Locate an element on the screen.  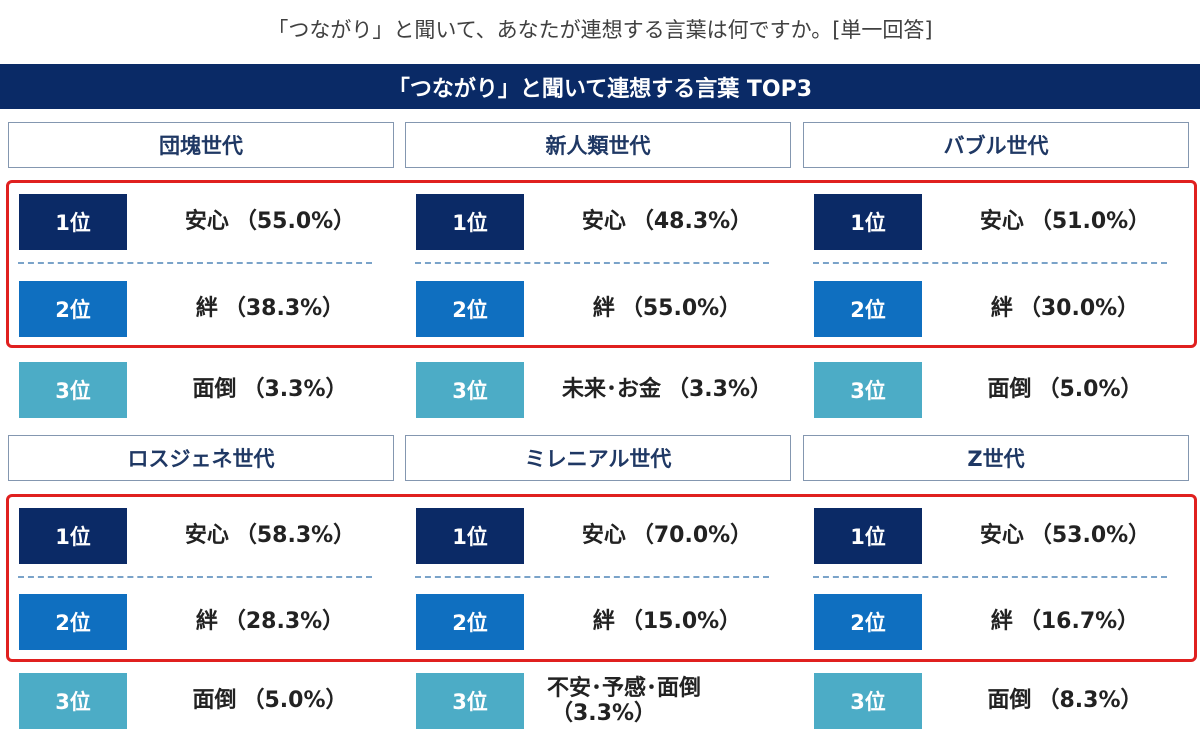
rank-entry: 絆（38.3%） is located at coordinates (270, 309).